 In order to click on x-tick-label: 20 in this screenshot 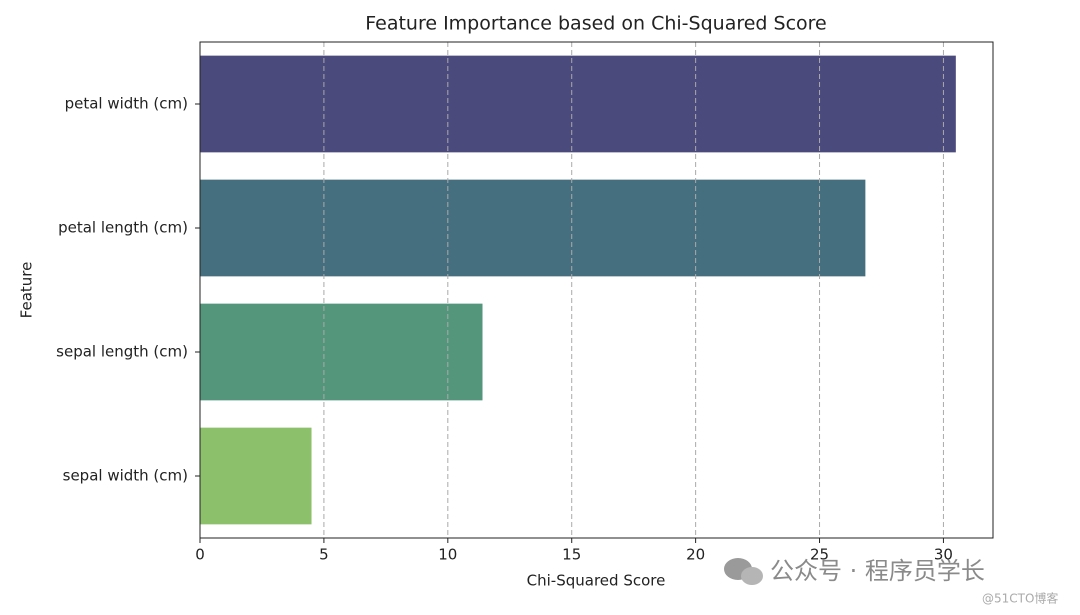, I will do `click(695, 555)`.